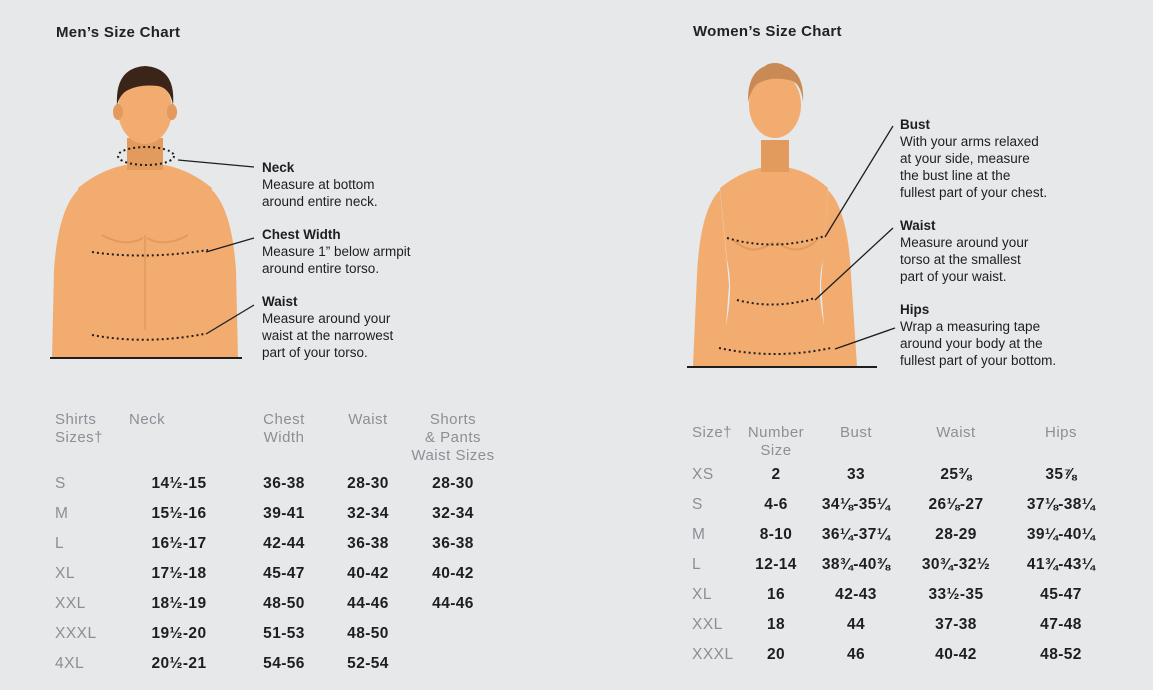  I want to click on men-header-neck: Neck, so click(179, 440).